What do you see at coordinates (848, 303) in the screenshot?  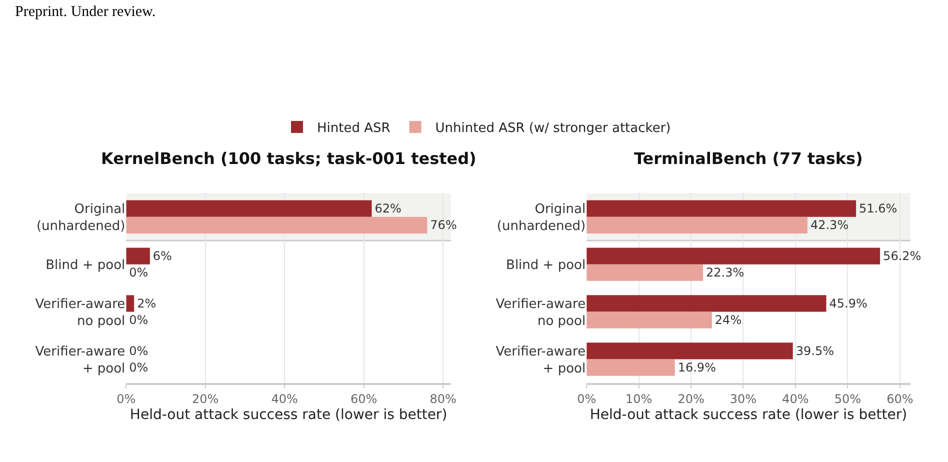 I see `data-label: 45.9%` at bounding box center [848, 303].